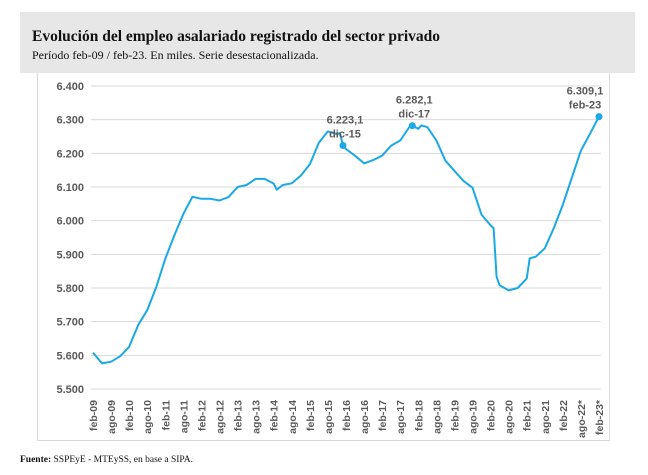 This screenshot has height=475, width=648. What do you see at coordinates (600, 417) in the screenshot?
I see `x-tick-label: feb-23*` at bounding box center [600, 417].